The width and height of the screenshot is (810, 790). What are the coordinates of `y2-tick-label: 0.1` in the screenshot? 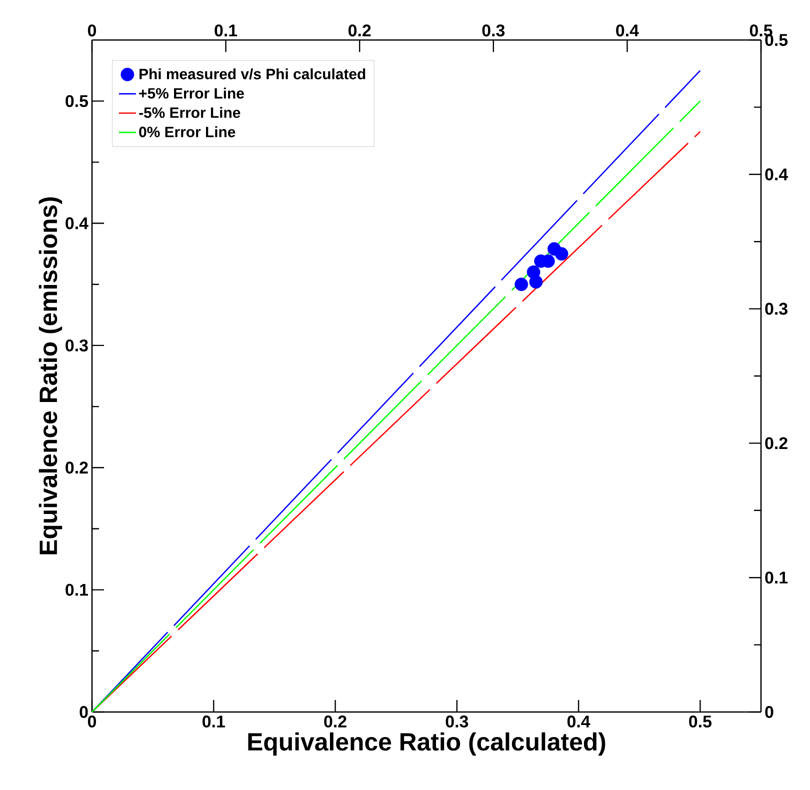 It's located at (776, 578).